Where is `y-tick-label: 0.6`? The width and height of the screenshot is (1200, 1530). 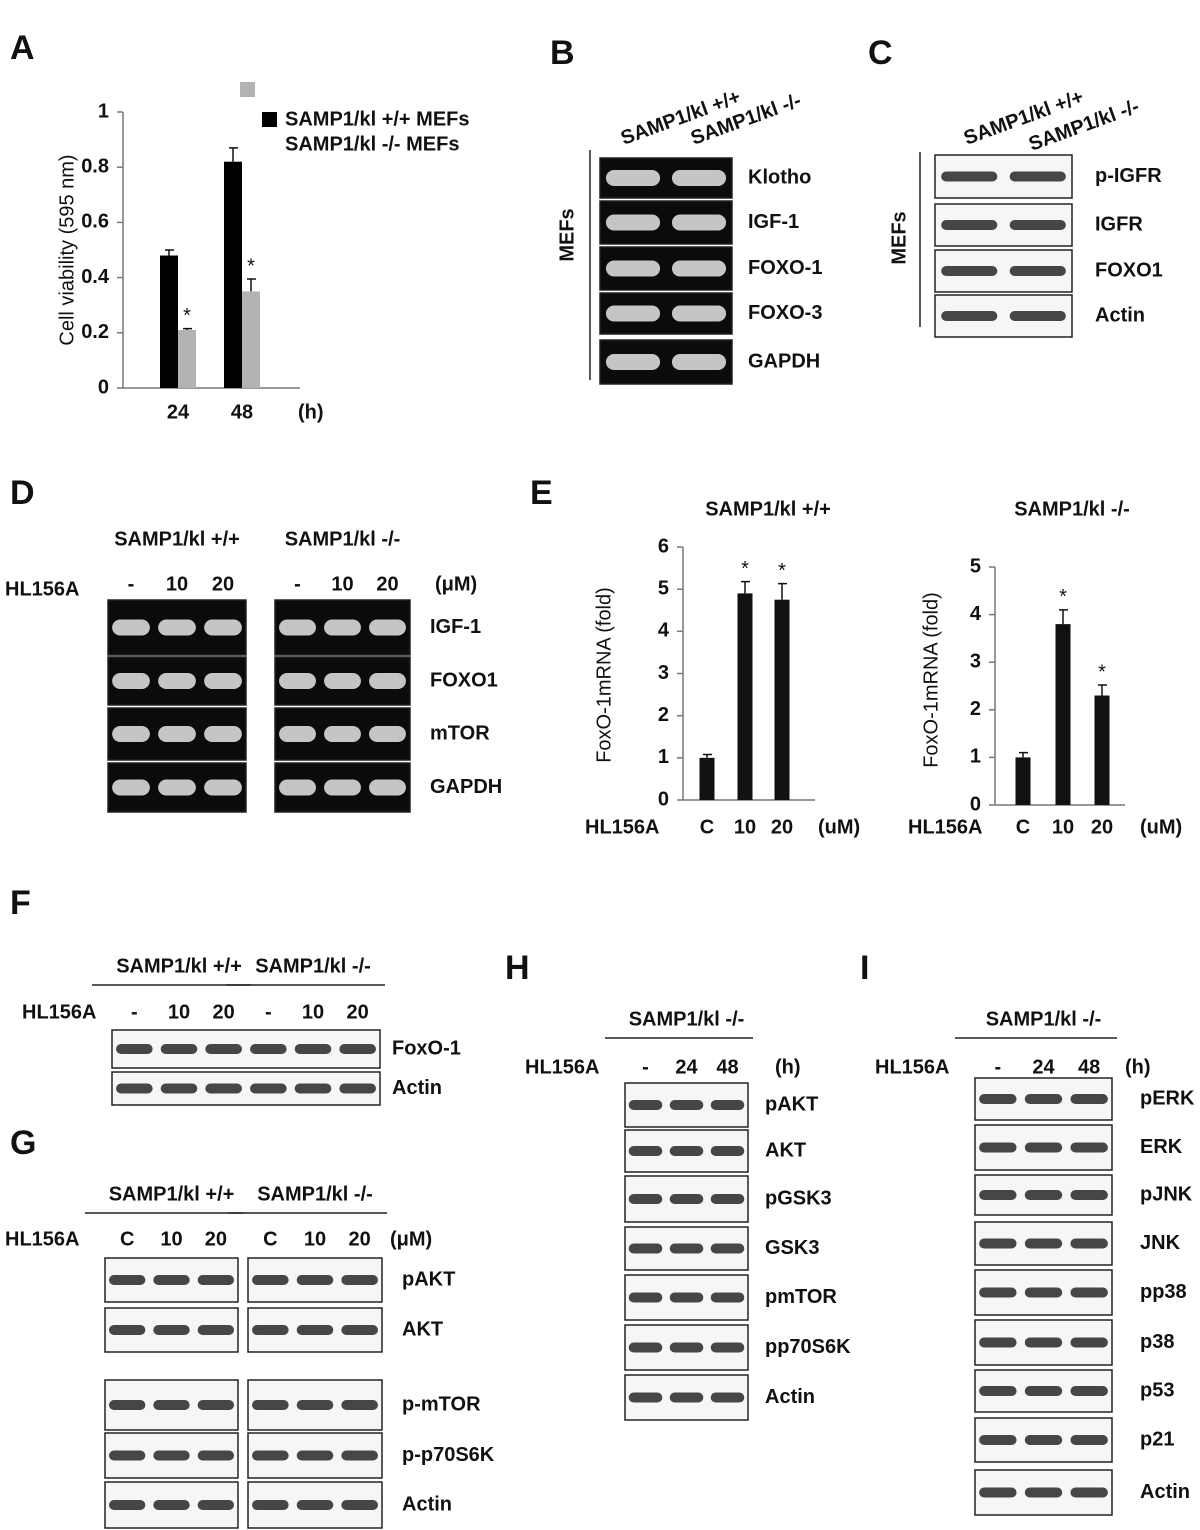
y-tick-label: 0.6 is located at coordinates (95, 222).